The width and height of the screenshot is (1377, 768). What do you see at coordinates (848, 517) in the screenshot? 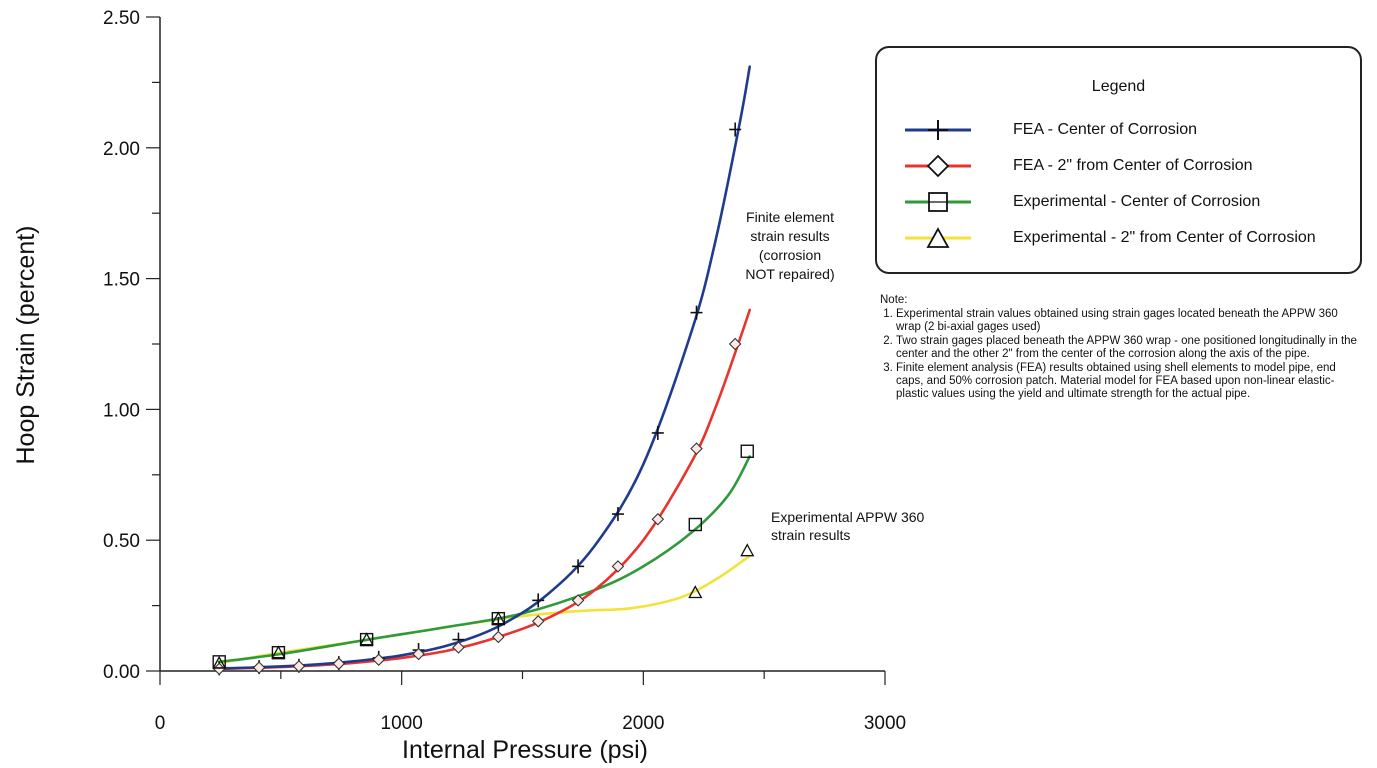
I see `experimental-annotation-line: Experimental APPW 360` at bounding box center [848, 517].